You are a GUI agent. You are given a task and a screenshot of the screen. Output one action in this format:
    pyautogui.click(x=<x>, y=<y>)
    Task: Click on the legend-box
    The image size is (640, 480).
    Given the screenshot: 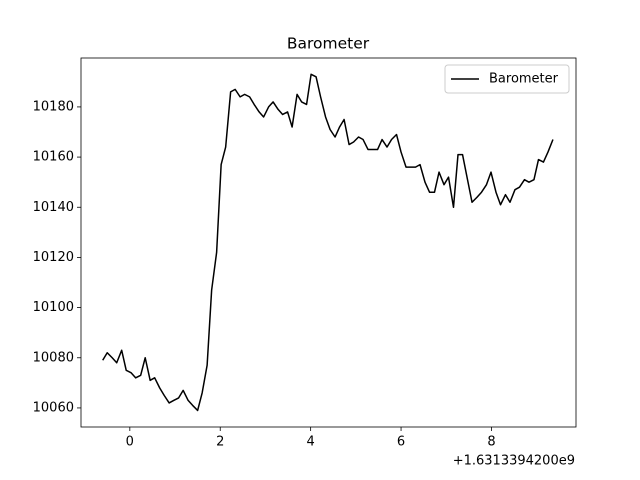 What is the action you would take?
    pyautogui.click(x=507, y=79)
    